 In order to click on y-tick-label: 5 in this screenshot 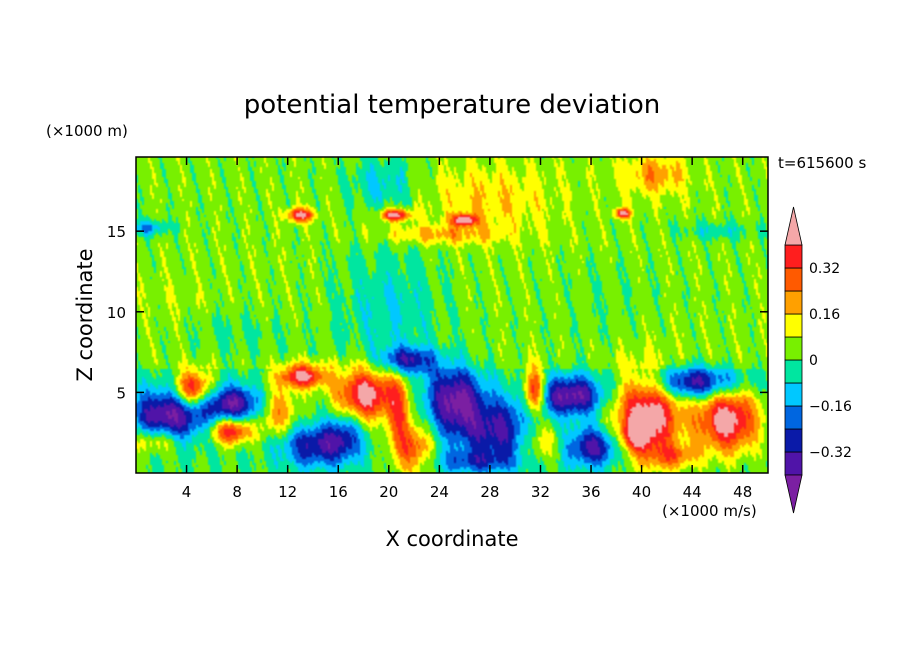, I will do `click(121, 393)`.